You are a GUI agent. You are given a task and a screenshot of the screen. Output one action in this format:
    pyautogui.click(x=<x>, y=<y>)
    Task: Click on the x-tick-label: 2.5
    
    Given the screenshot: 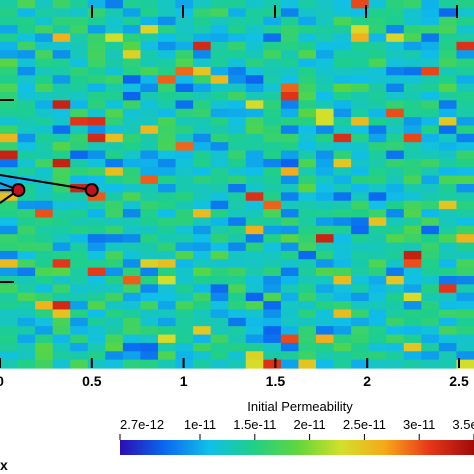 What is the action you would take?
    pyautogui.click(x=459, y=381)
    